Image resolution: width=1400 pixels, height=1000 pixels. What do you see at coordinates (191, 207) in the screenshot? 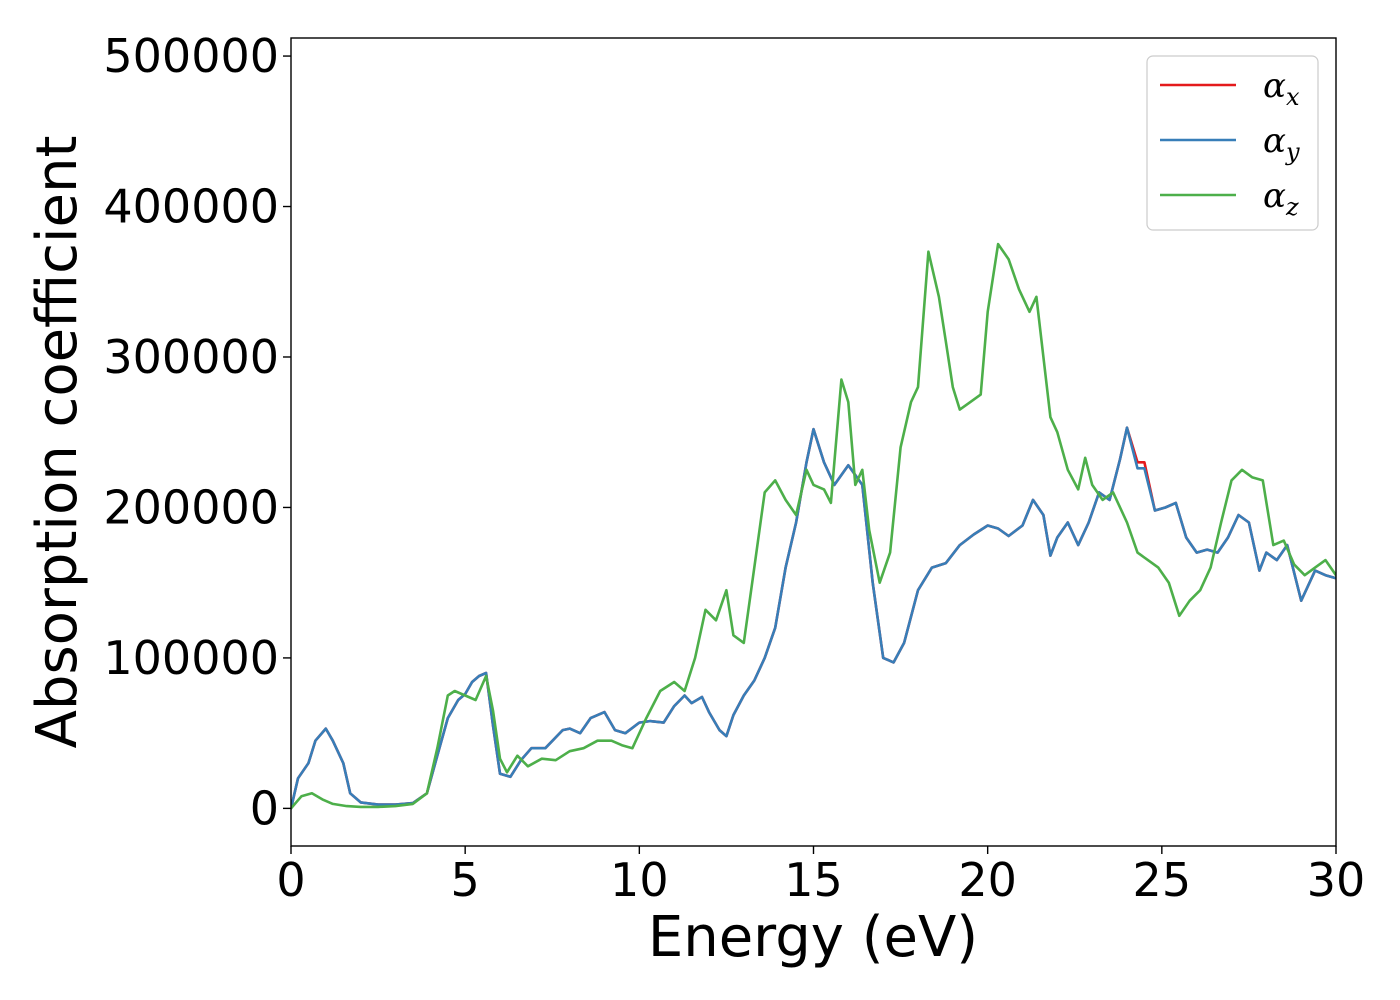
I see `y-tick-label: 400000` at bounding box center [191, 207].